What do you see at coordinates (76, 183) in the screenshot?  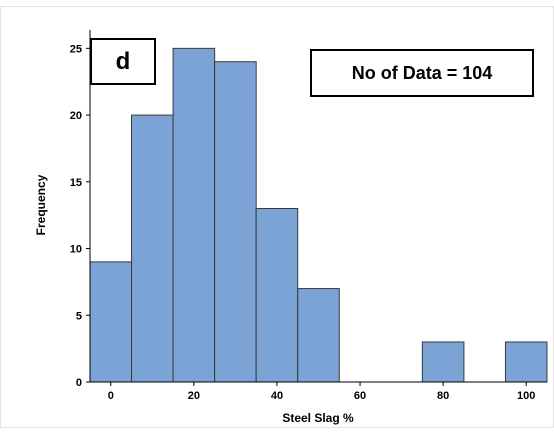 I see `y-tick-label: 15` at bounding box center [76, 183].